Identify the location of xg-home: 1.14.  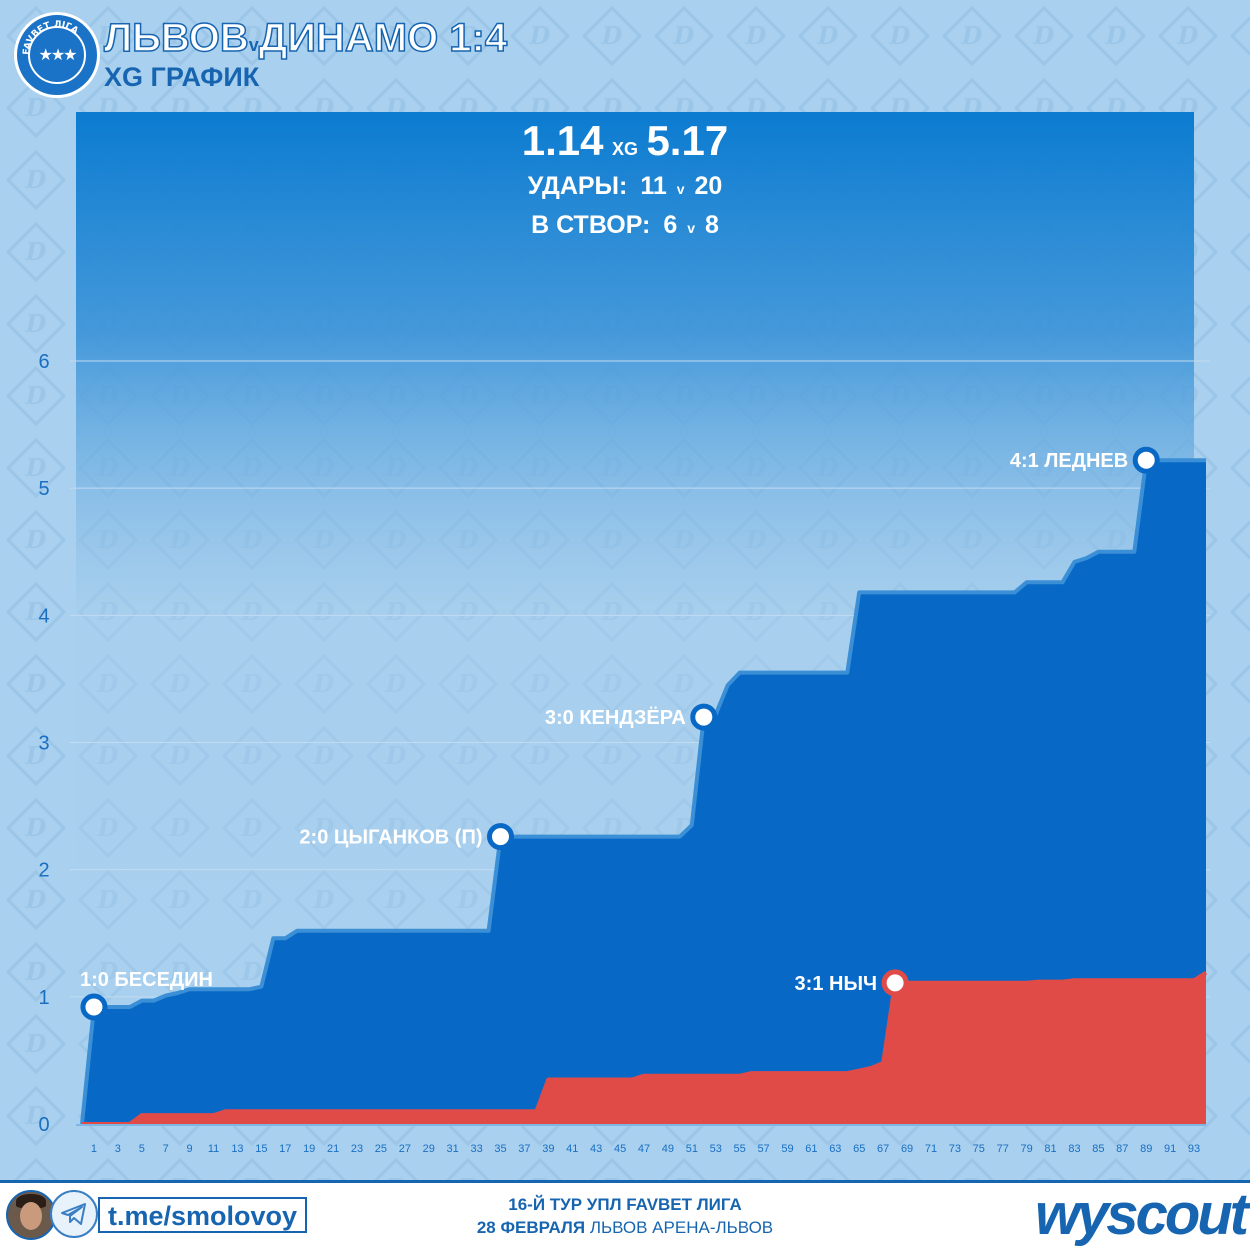
(563, 140).